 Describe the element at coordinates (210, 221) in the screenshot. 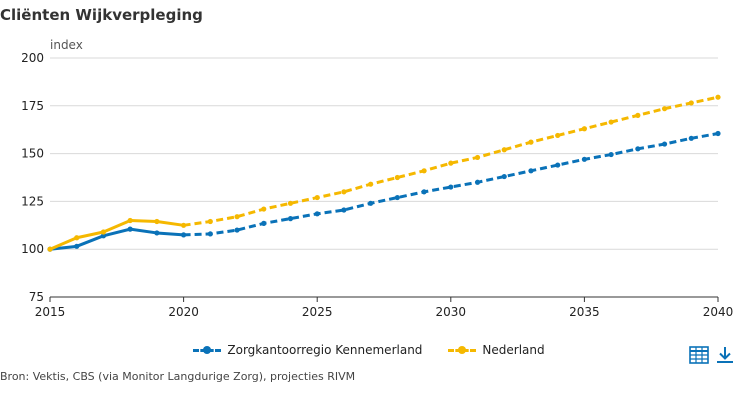

I see `series-1-point-2021` at that location.